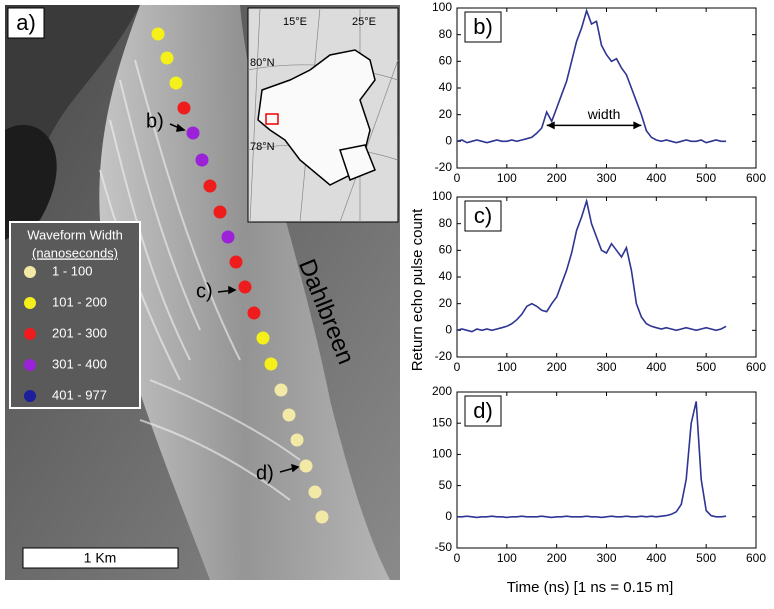 This screenshot has width=774, height=609. What do you see at coordinates (265, 473) in the screenshot?
I see `point-label: d)` at bounding box center [265, 473].